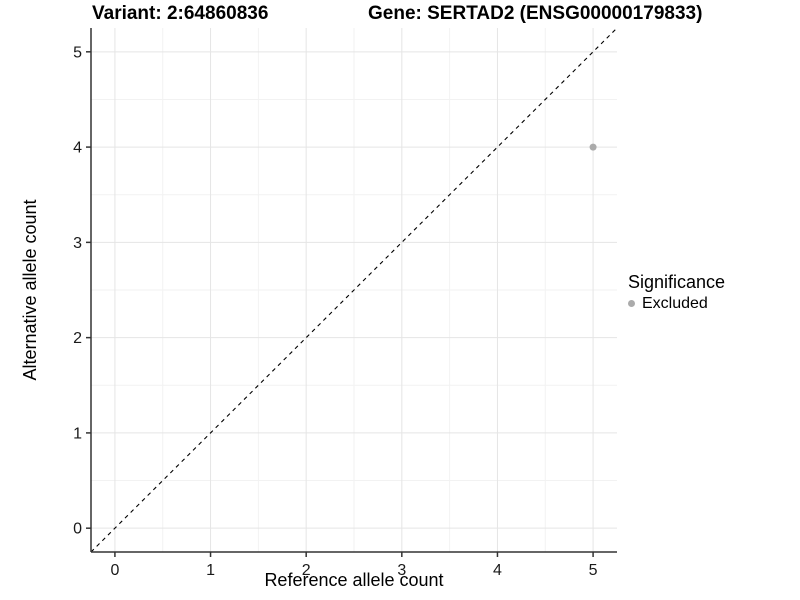  Describe the element at coordinates (497, 570) in the screenshot. I see `x-tick-label: 4` at that location.